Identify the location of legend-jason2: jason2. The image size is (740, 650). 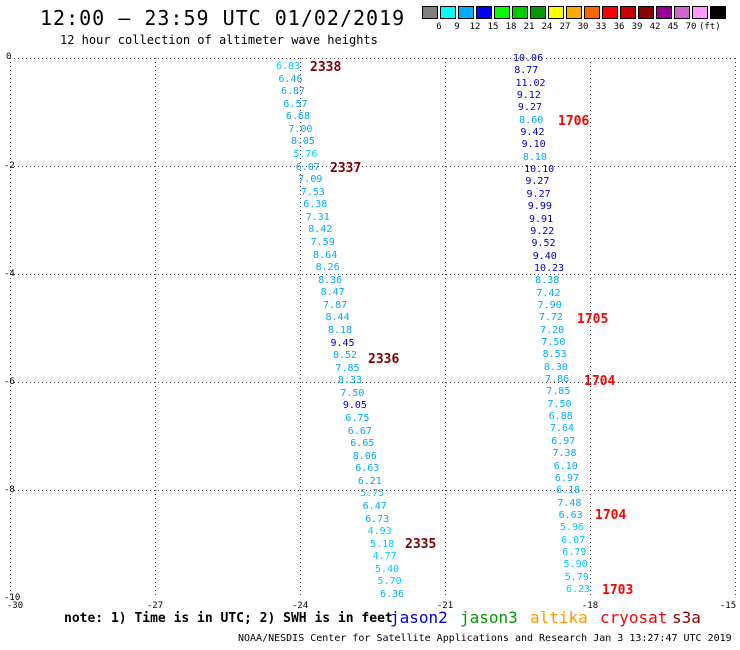
(419, 617).